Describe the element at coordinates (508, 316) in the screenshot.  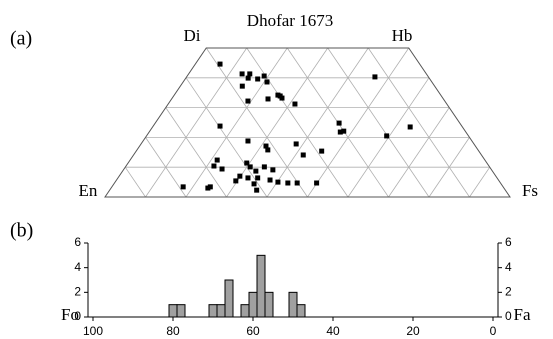
I see `y2-tick-label: 0` at that location.